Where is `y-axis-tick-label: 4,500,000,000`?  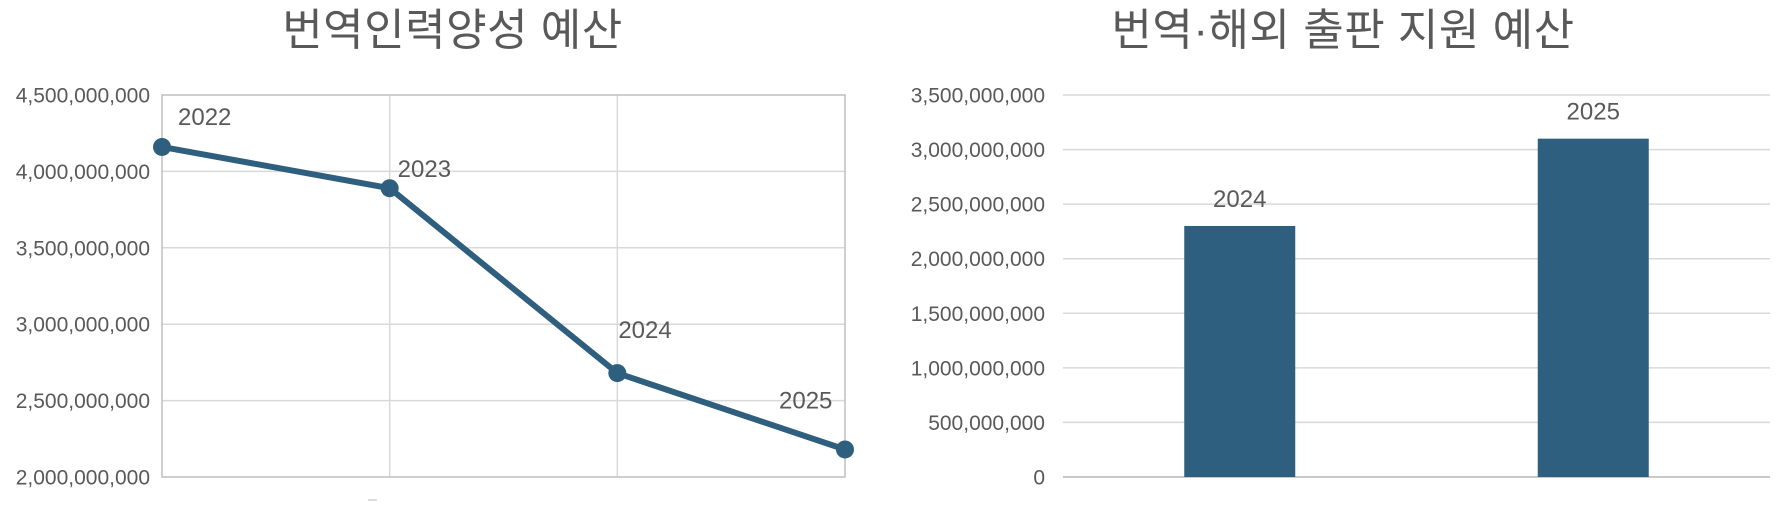 y-axis-tick-label: 4,500,000,000 is located at coordinates (83, 96).